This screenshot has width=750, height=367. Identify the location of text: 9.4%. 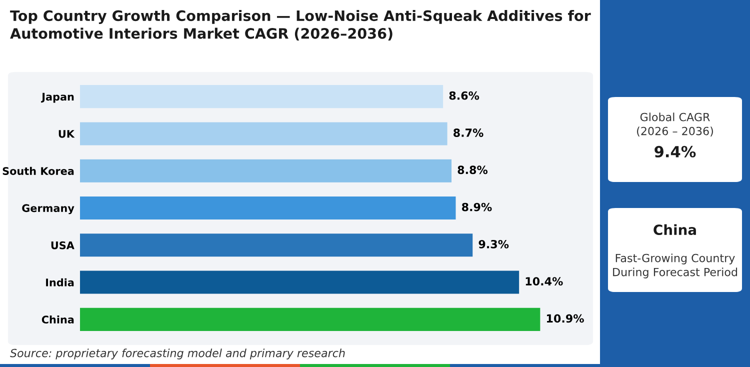
(675, 152).